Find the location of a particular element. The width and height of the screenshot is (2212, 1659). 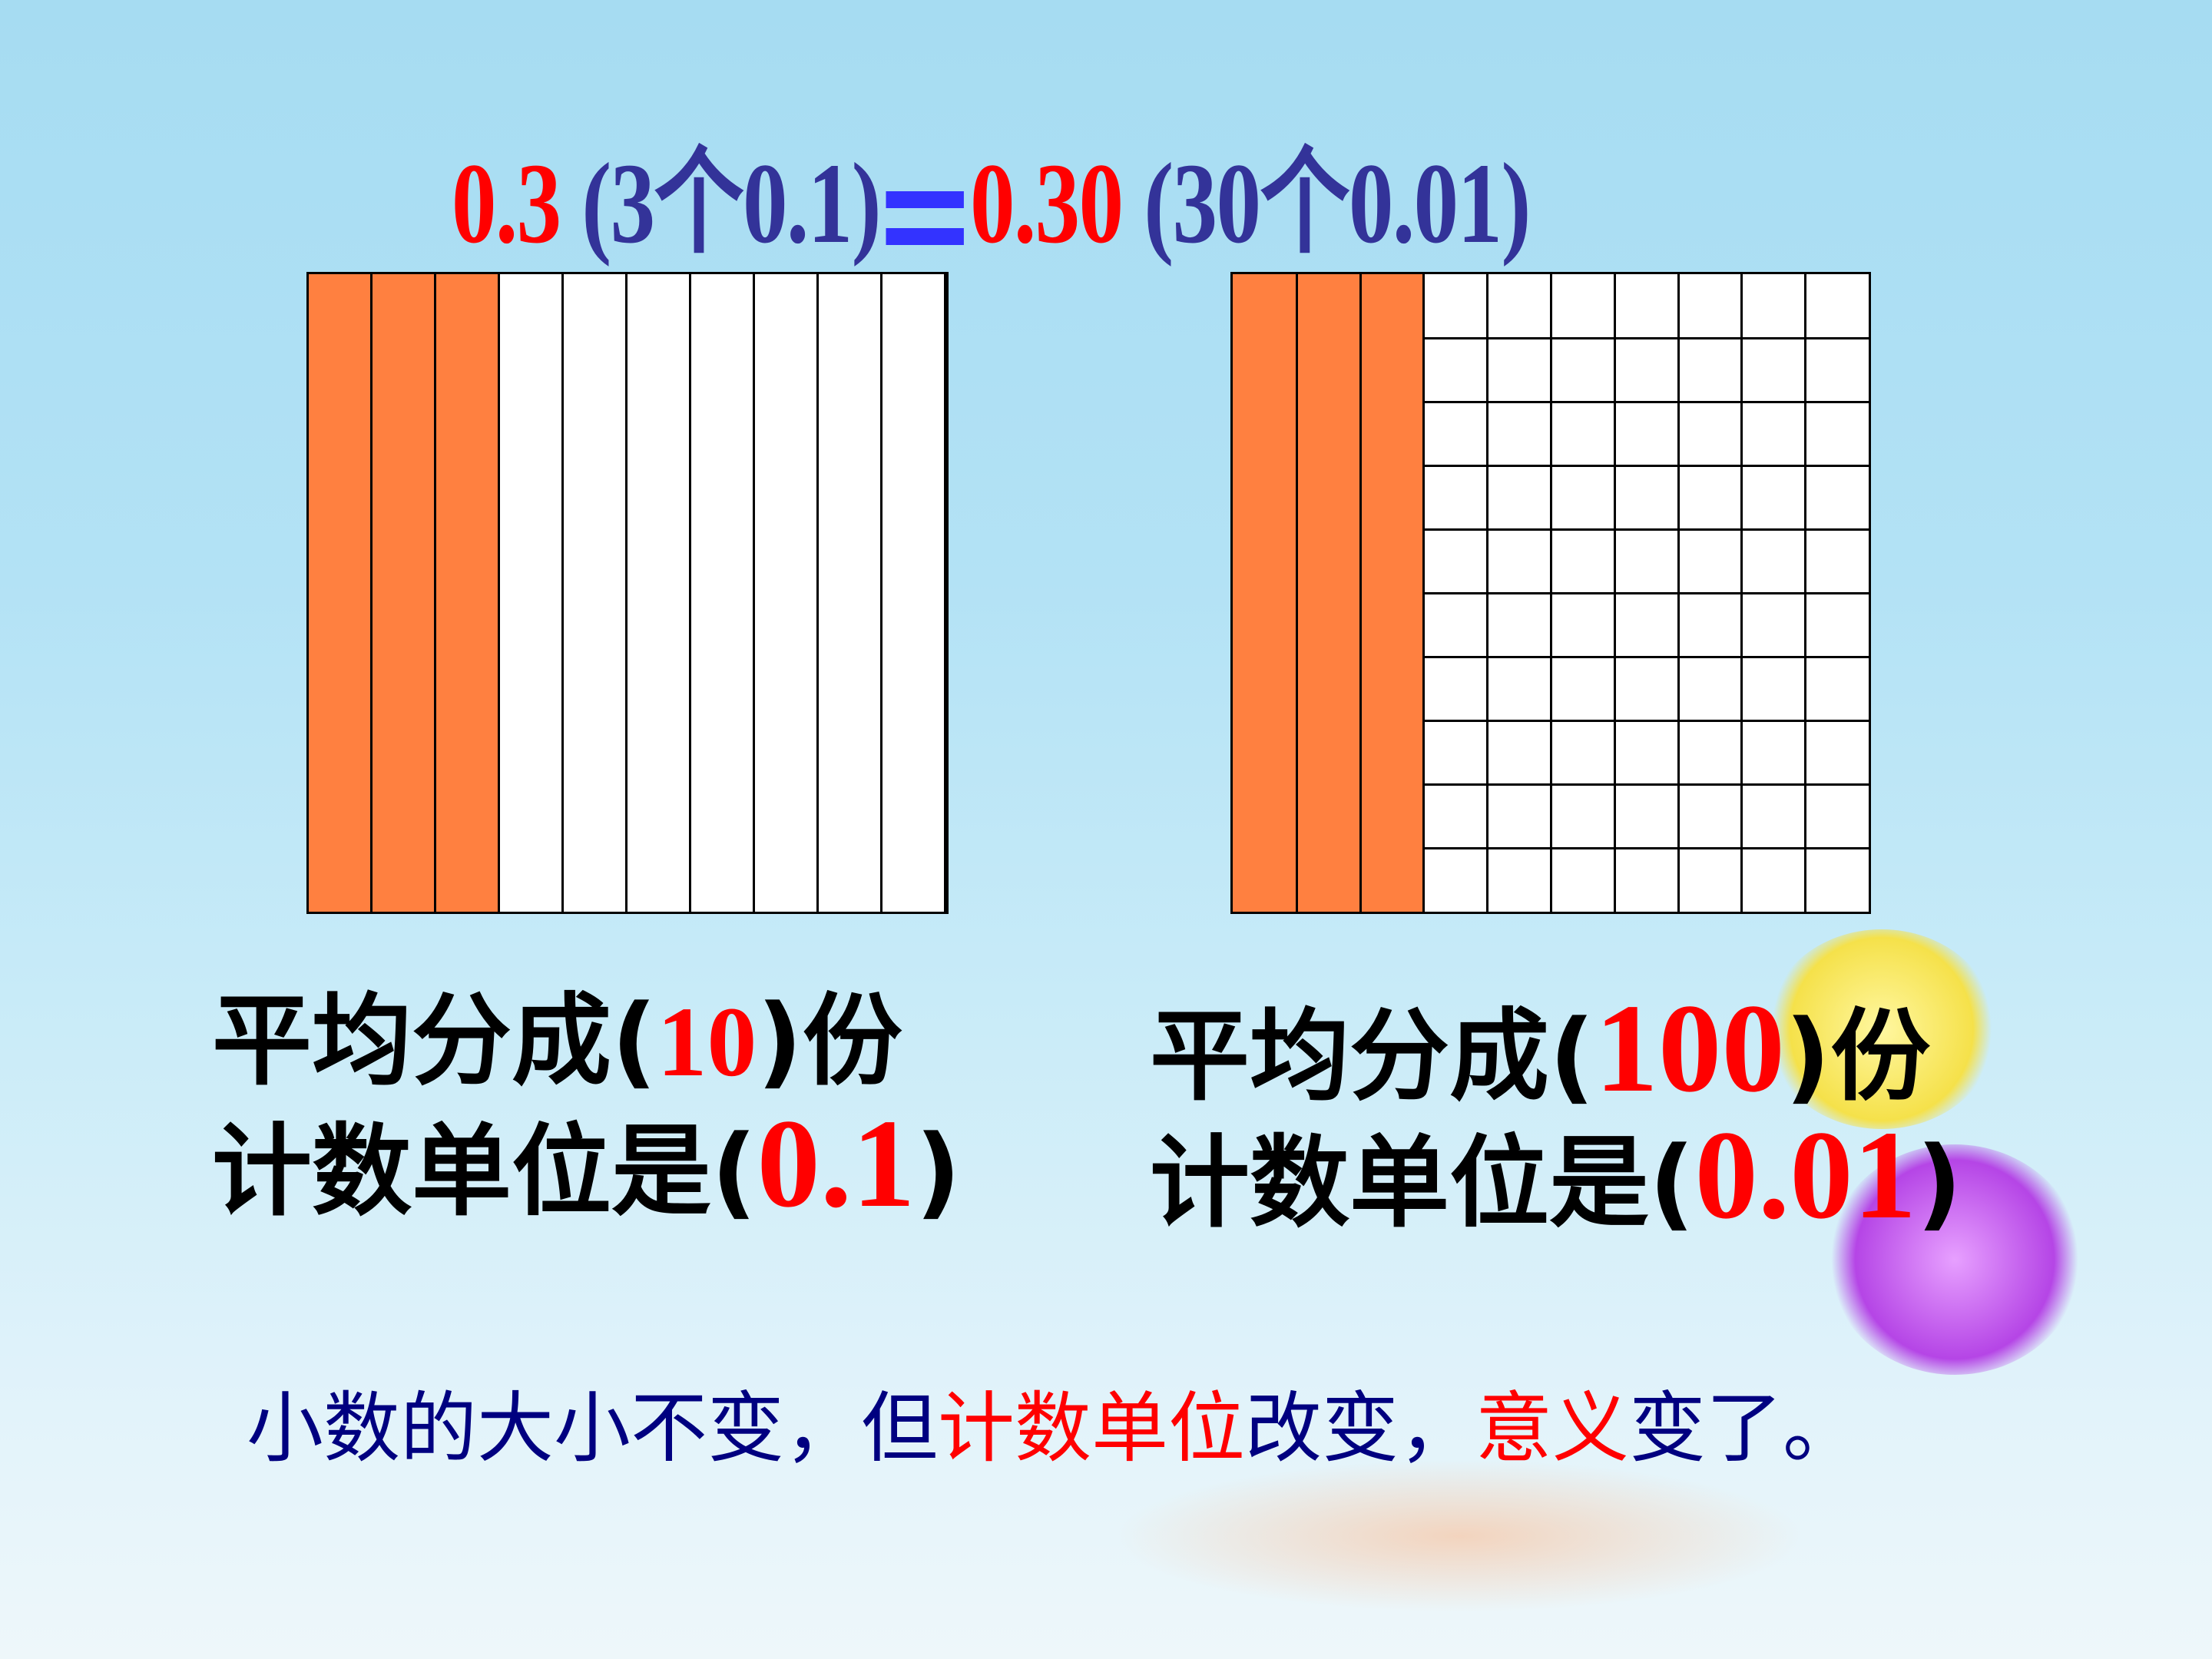

flower-decoration-purple is located at coordinates (1955, 1259).